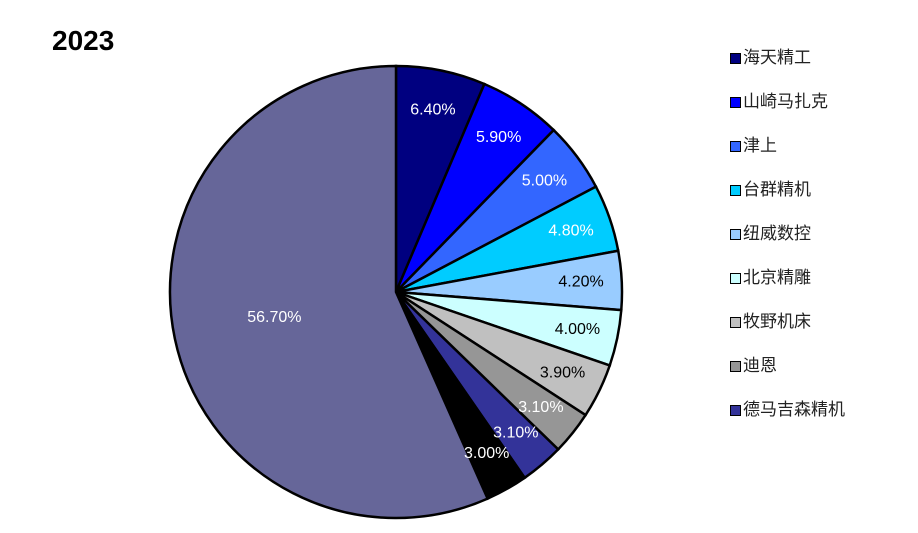  Describe the element at coordinates (432, 110) in the screenshot. I see `value-label: 6.40%` at that location.